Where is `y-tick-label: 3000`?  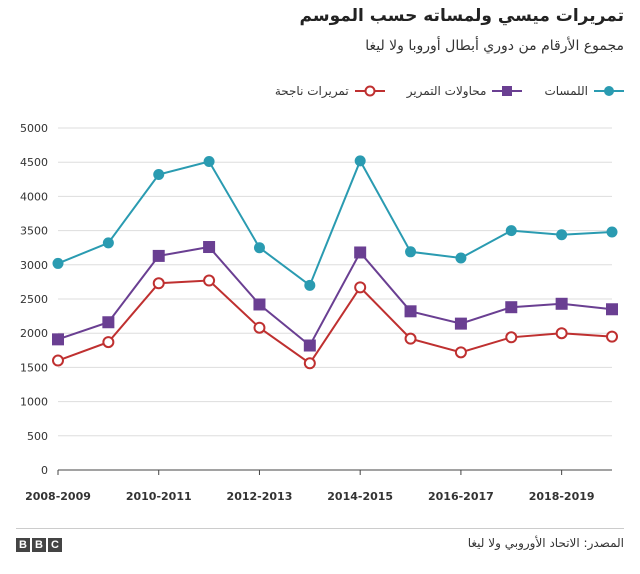 y-tick-label: 3000 is located at coordinates (34, 265).